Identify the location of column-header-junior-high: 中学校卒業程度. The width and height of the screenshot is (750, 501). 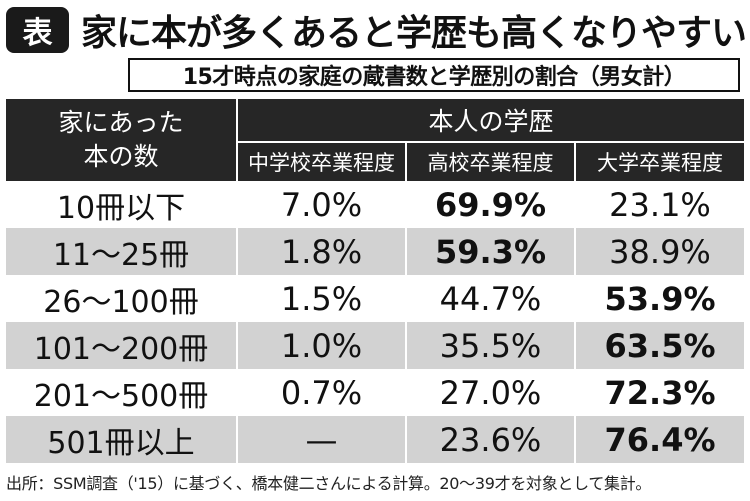
(321, 161).